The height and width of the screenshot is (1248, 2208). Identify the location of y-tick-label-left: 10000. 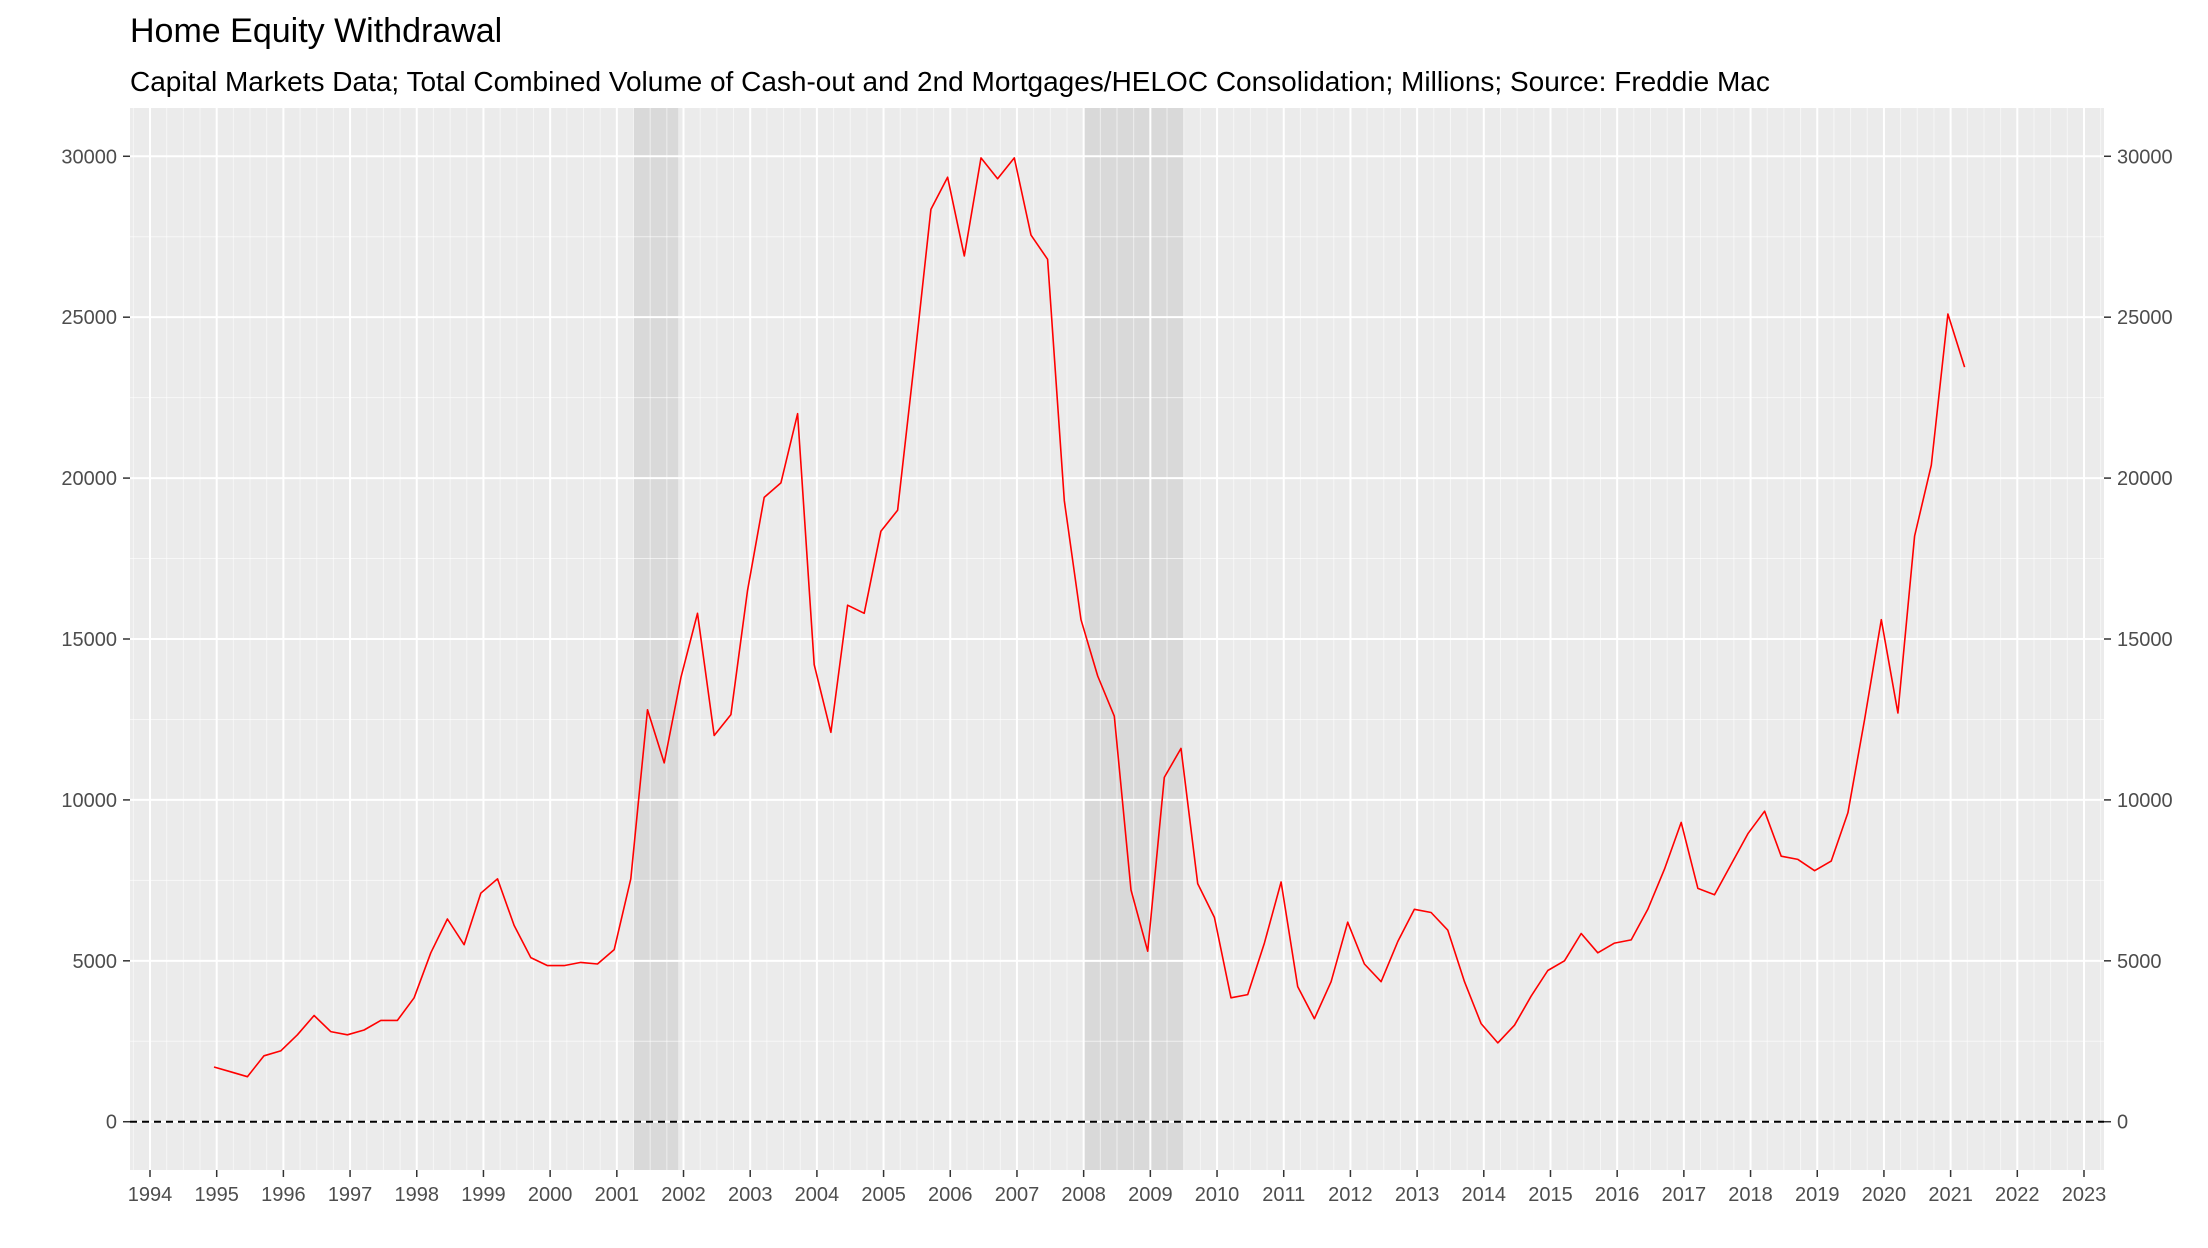
(89, 801).